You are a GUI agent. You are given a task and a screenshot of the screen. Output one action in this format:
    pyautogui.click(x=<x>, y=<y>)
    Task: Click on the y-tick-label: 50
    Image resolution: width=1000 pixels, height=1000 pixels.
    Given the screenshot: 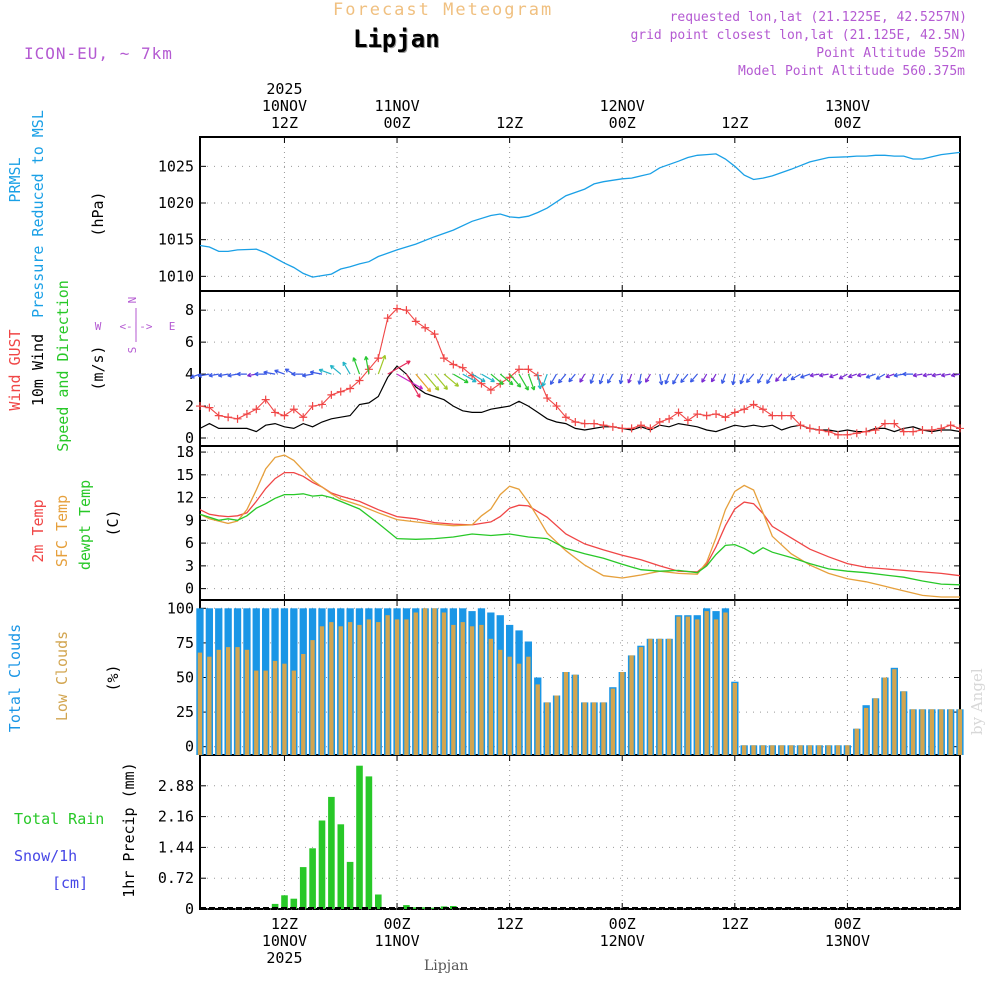 What is the action you would take?
    pyautogui.click(x=185, y=678)
    